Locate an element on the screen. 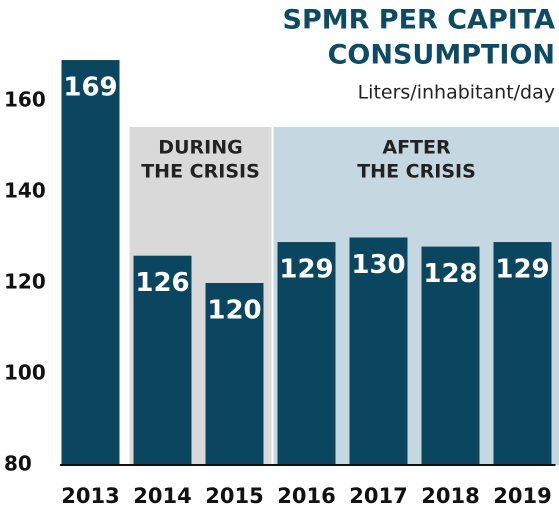  y-tick-label: 80 is located at coordinates (18, 464).